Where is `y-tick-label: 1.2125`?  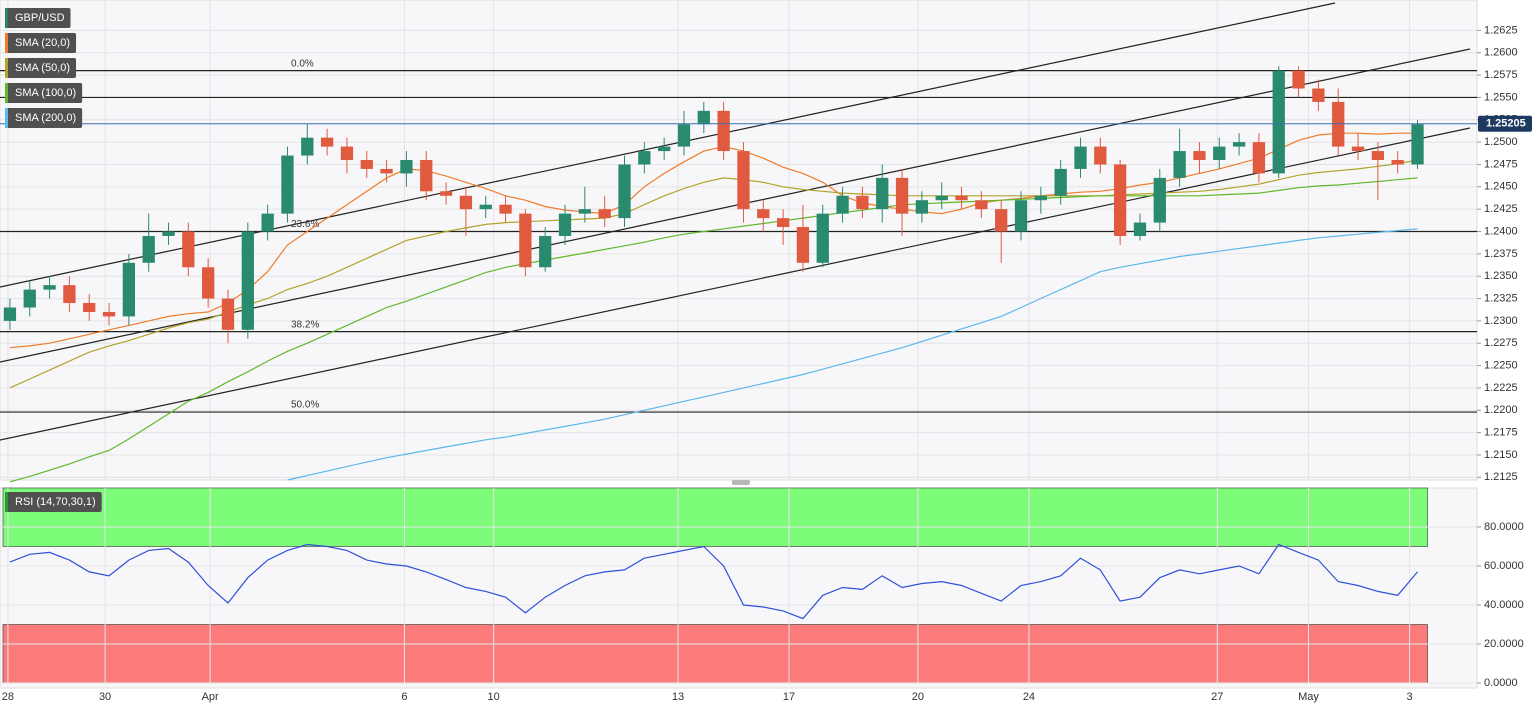
y-tick-label: 1.2125 is located at coordinates (1501, 477).